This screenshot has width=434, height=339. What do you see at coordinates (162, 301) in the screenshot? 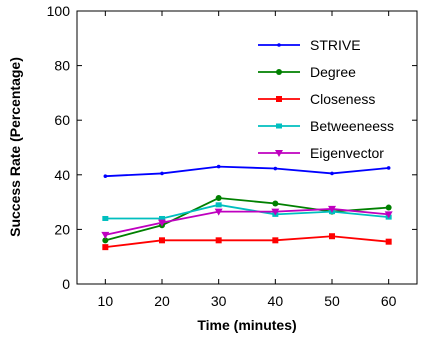
I see `x-tick-label: 20` at bounding box center [162, 301].